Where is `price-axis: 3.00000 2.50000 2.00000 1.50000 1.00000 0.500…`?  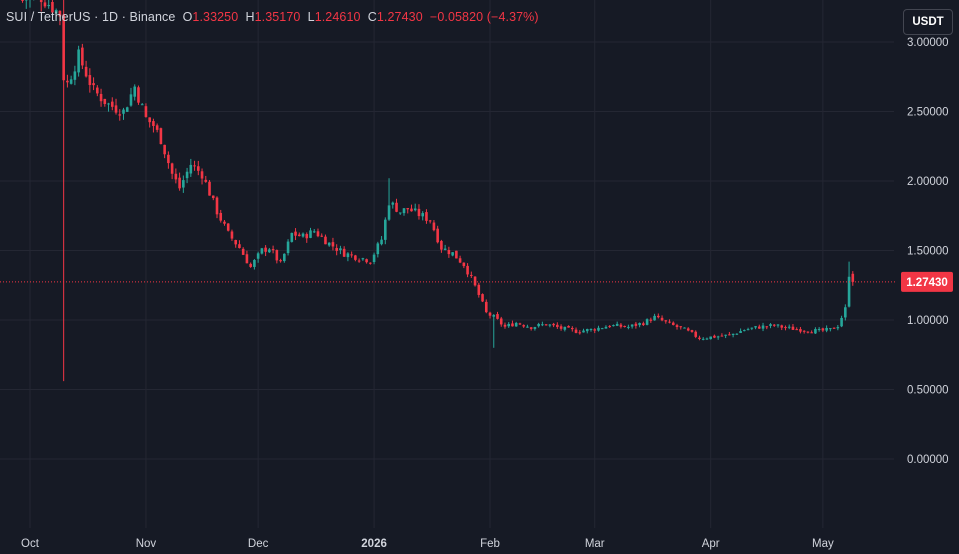 price-axis: 3.00000 2.50000 2.00000 1.50000 1.00000 0.500… is located at coordinates (928, 251).